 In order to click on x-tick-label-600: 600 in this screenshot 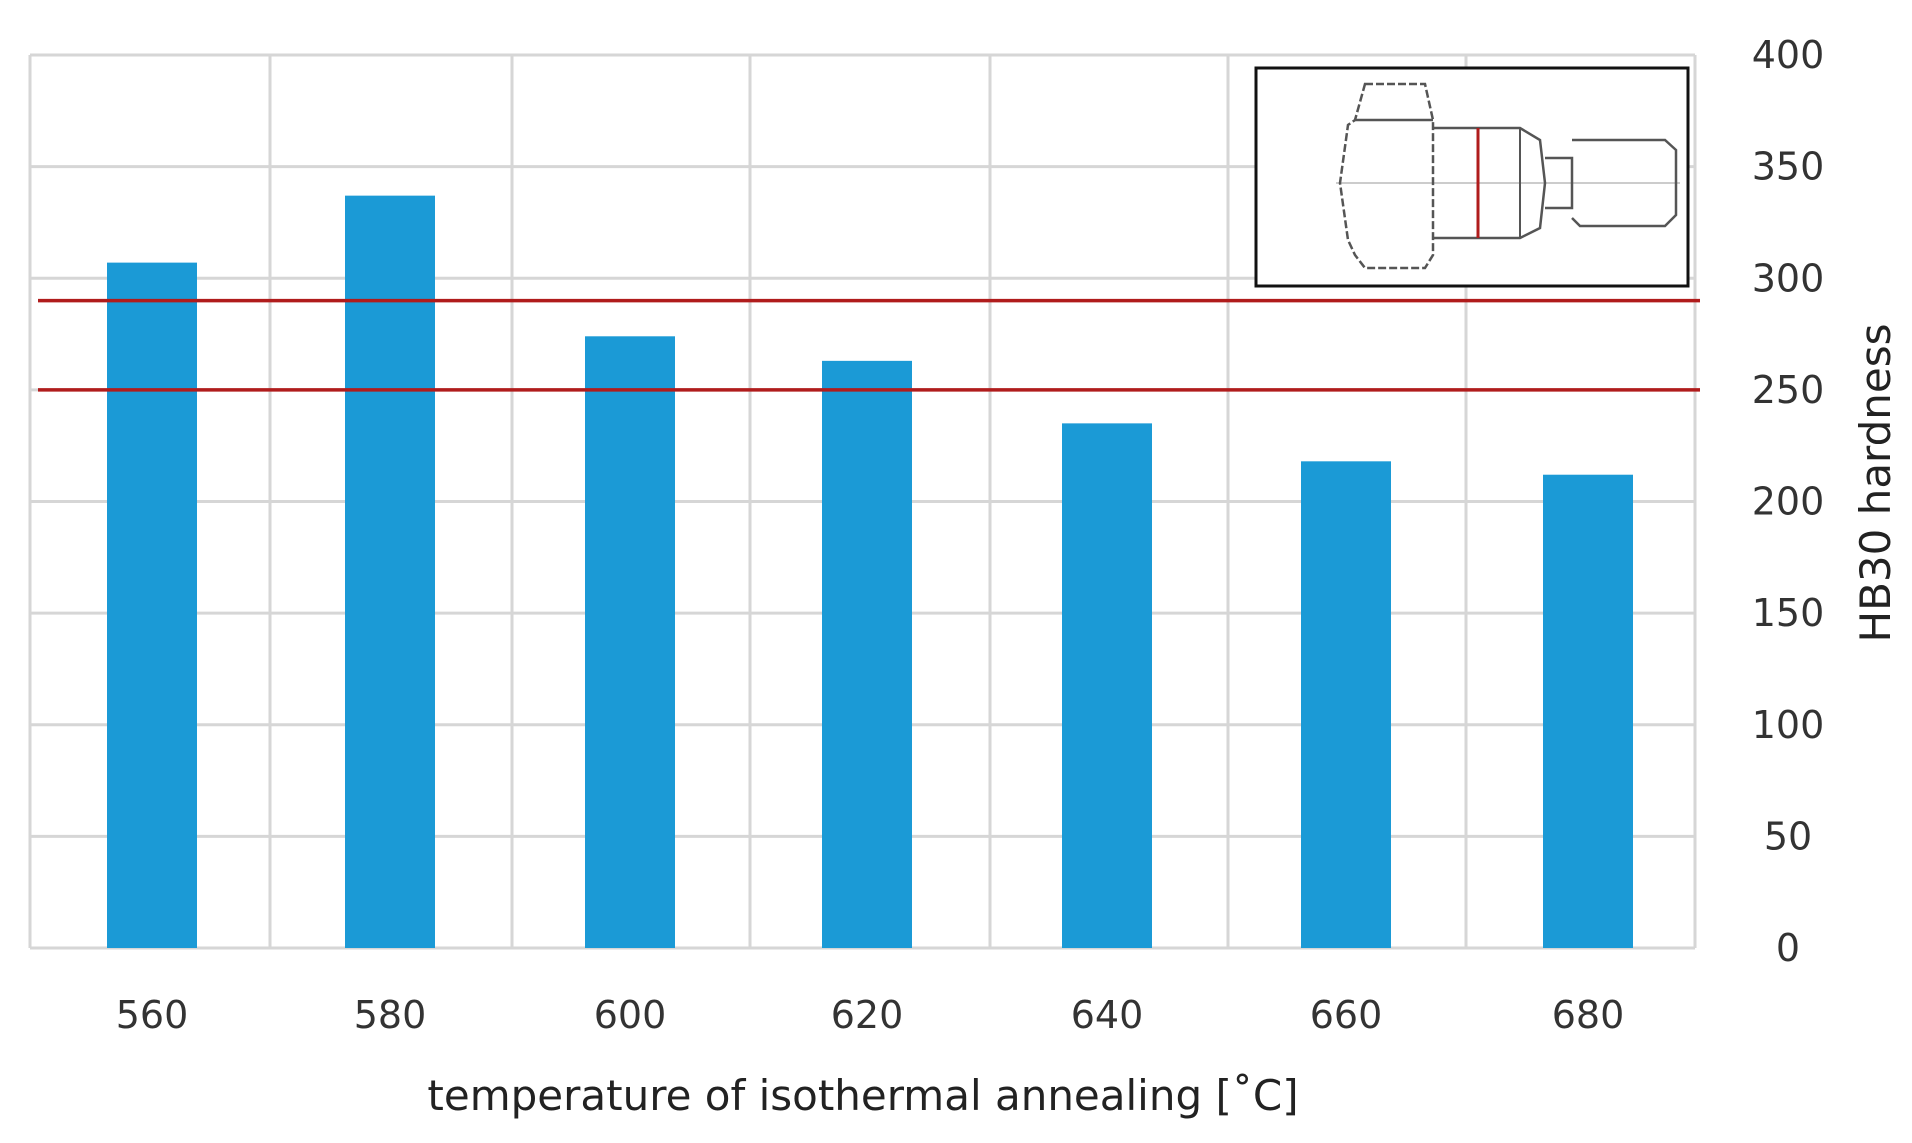, I will do `click(630, 1015)`.